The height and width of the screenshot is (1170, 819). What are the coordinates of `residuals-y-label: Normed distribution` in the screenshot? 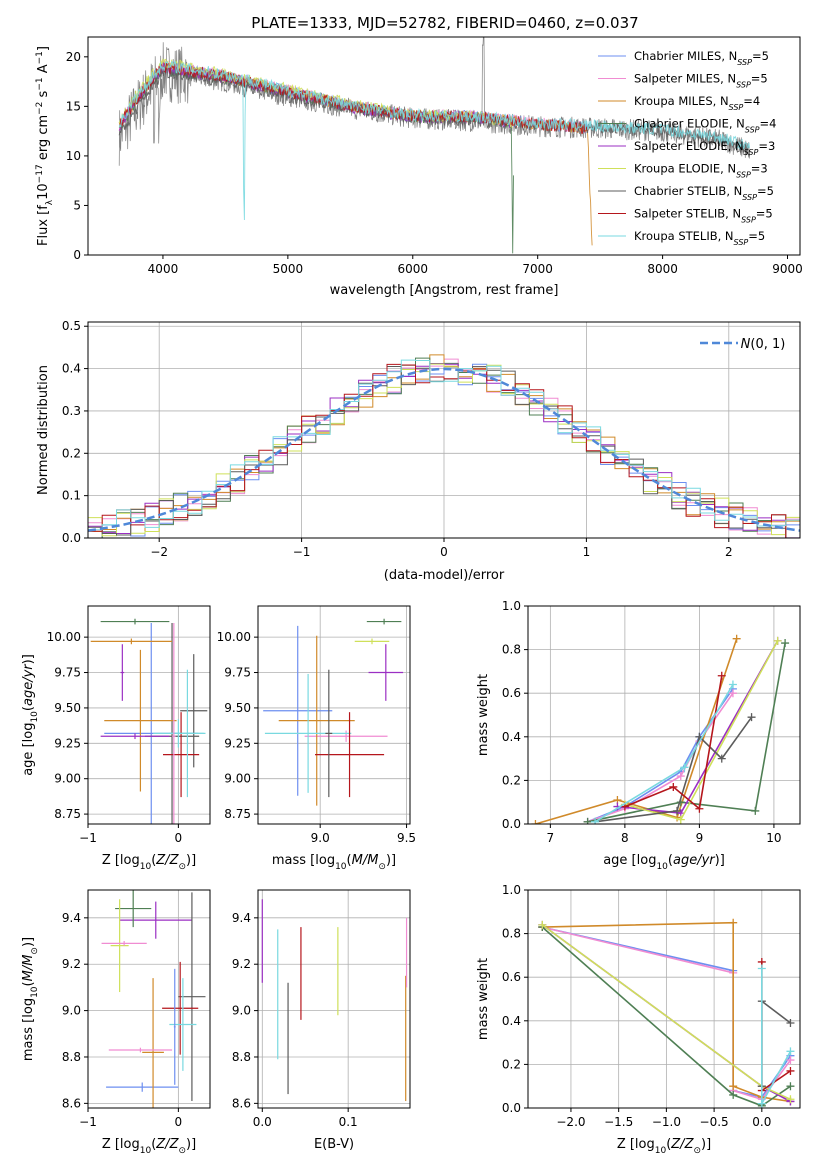 It's located at (43, 430).